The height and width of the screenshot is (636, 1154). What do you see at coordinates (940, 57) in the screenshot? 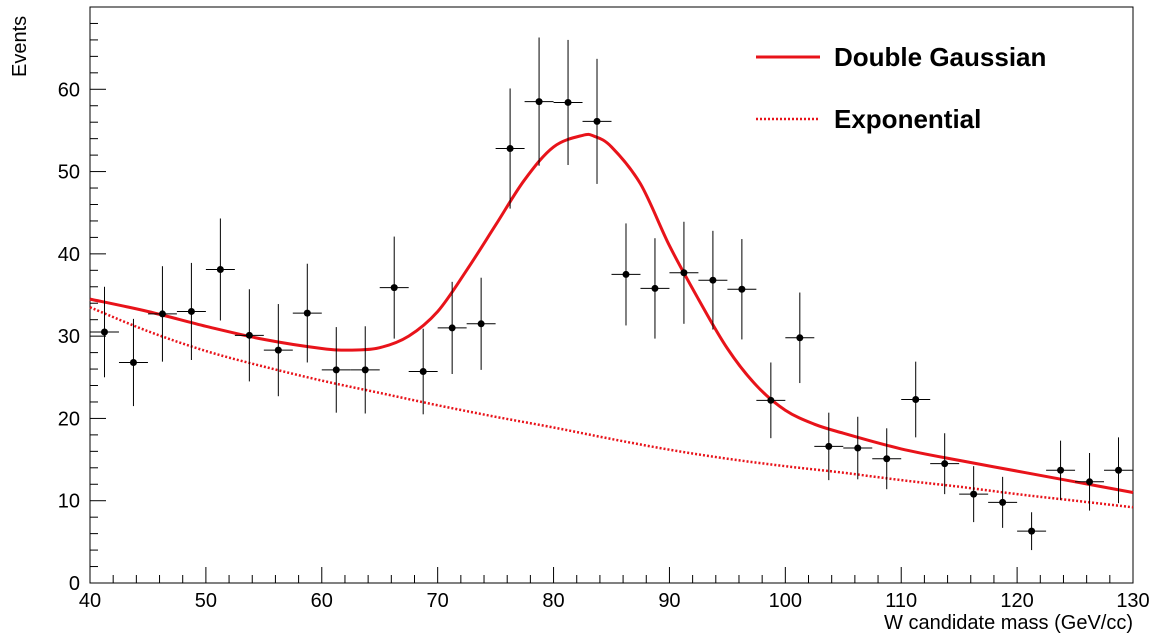
I see `legend-label-double-gaussian: Double Gaussian` at bounding box center [940, 57].